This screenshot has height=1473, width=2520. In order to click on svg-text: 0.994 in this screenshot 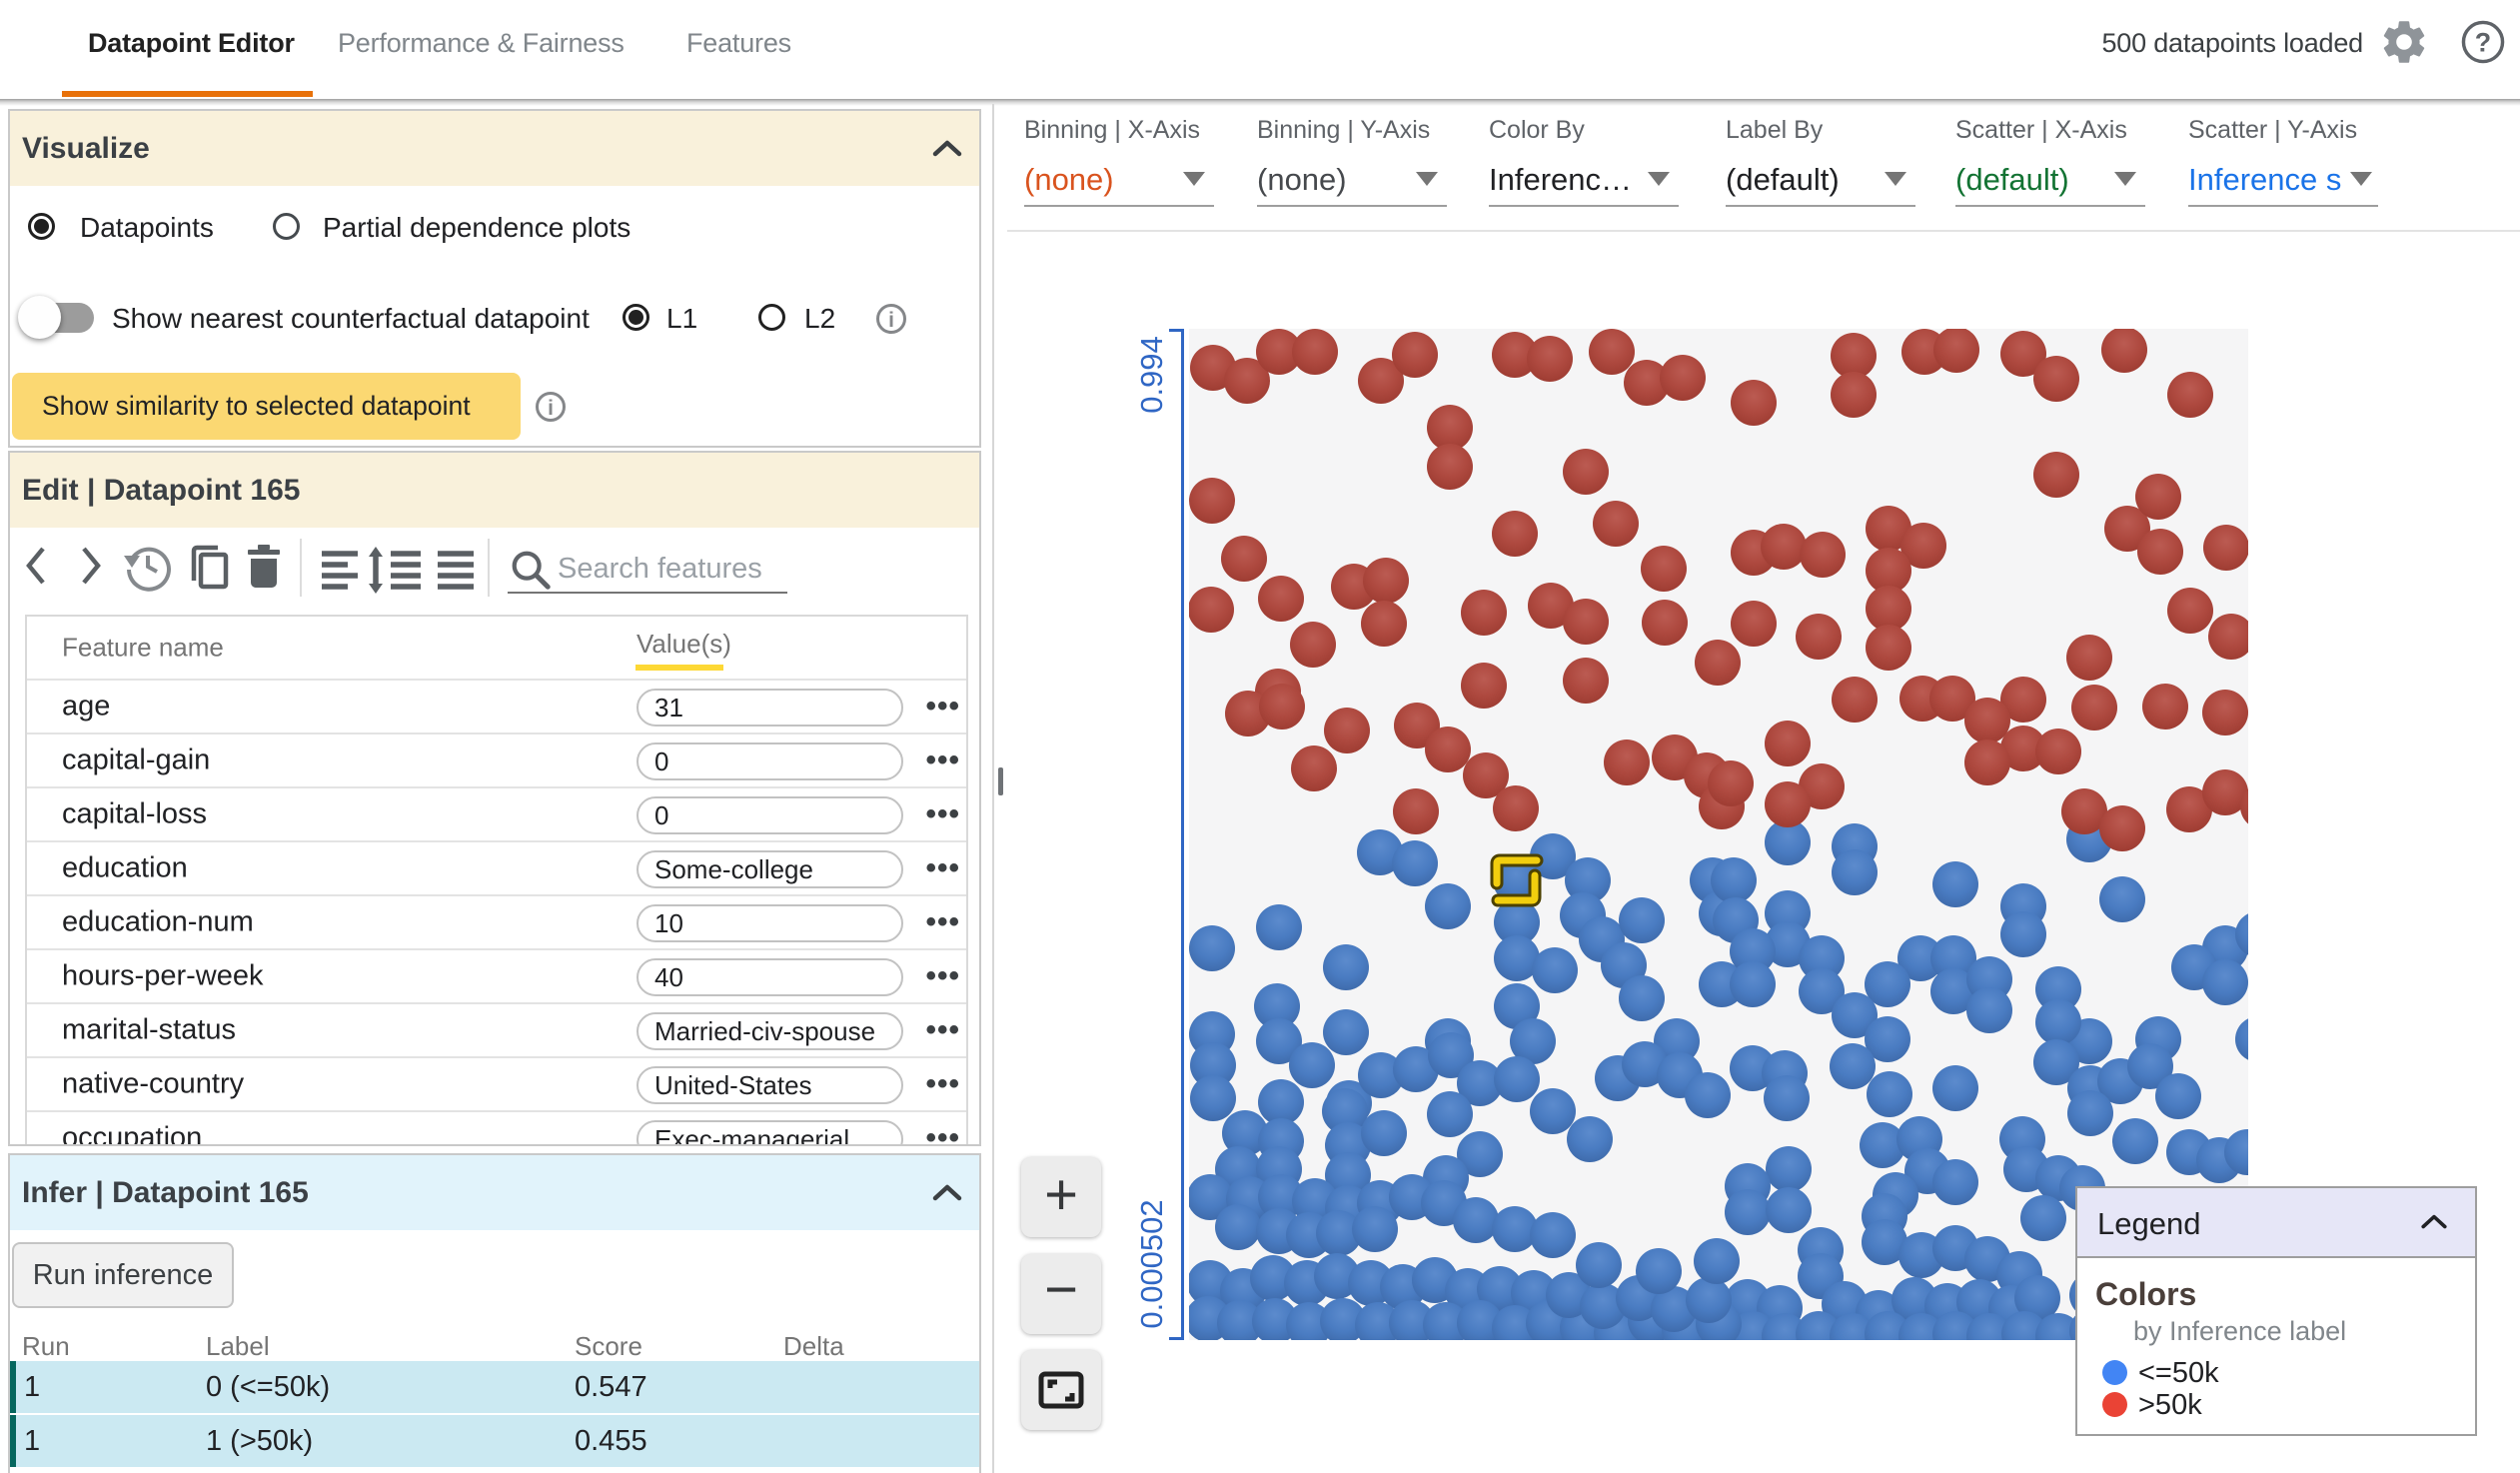, I will do `click(1151, 375)`.